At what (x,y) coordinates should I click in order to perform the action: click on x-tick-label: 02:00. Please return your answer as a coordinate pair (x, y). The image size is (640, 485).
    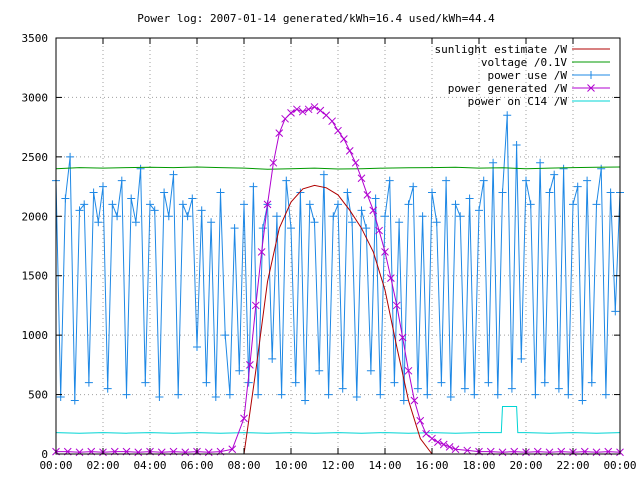
    Looking at the image, I should click on (102, 465).